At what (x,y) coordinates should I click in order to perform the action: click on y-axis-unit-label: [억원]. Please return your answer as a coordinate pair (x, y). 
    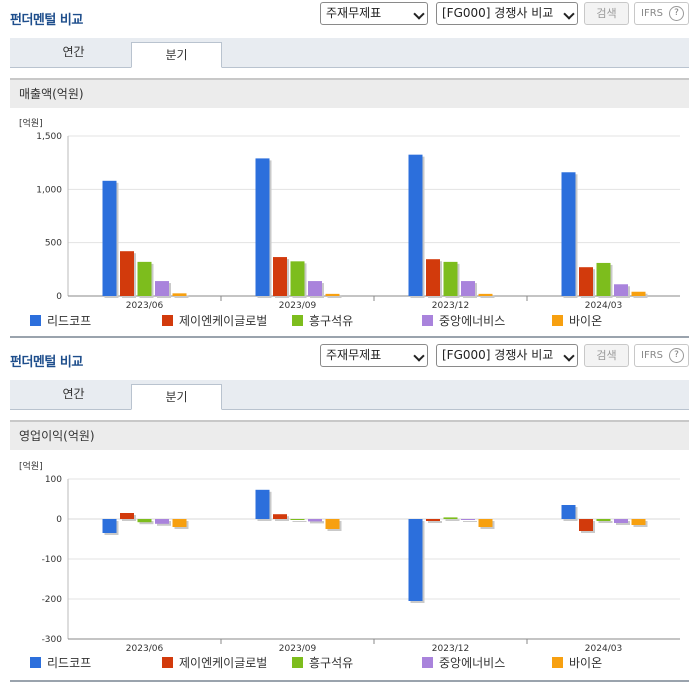
    Looking at the image, I should click on (31, 466).